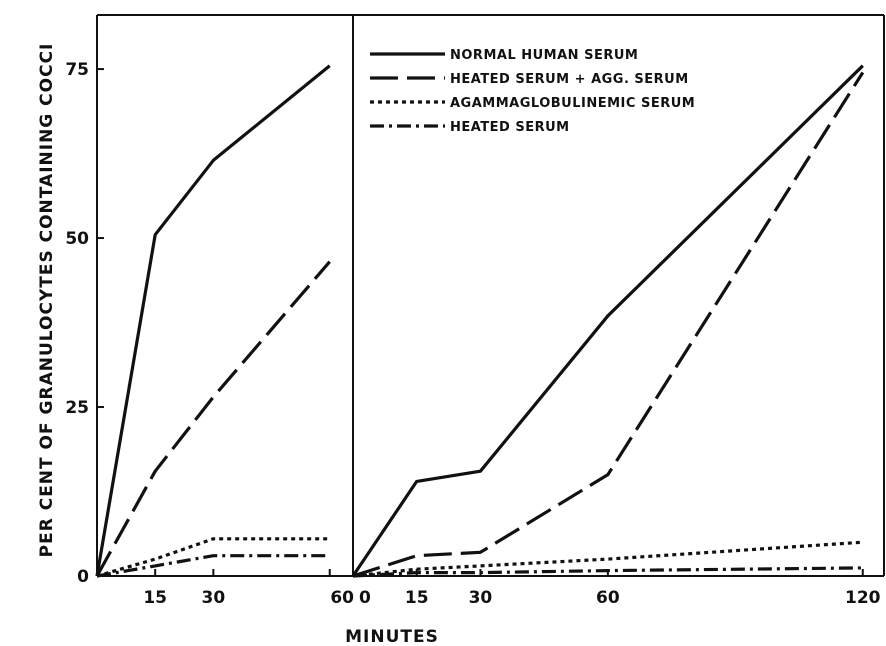 The height and width of the screenshot is (646, 886). Describe the element at coordinates (544, 55) in the screenshot. I see `legend-label: NORMAL HUMAN SERUM` at that location.